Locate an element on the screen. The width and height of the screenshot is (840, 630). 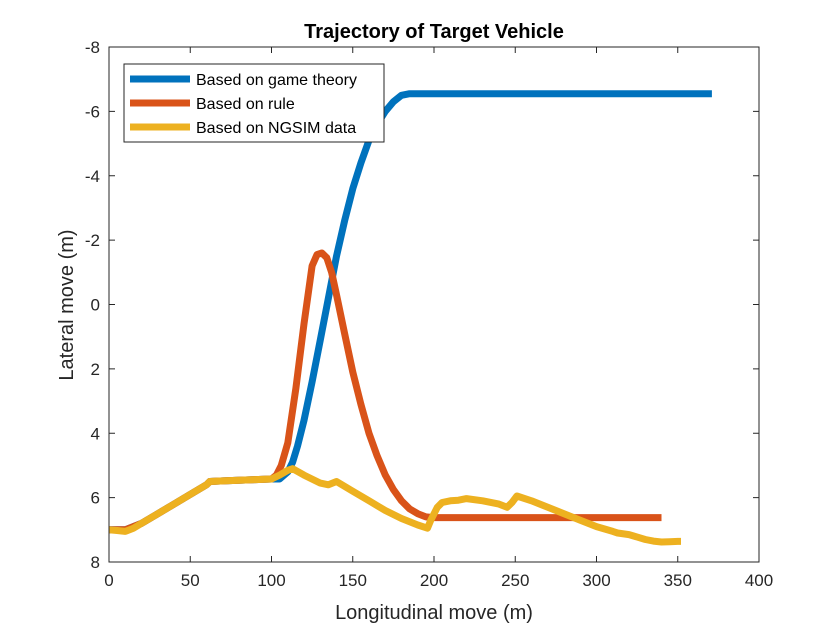
y-axis-label: Lateral move (m) is located at coordinates (67, 304).